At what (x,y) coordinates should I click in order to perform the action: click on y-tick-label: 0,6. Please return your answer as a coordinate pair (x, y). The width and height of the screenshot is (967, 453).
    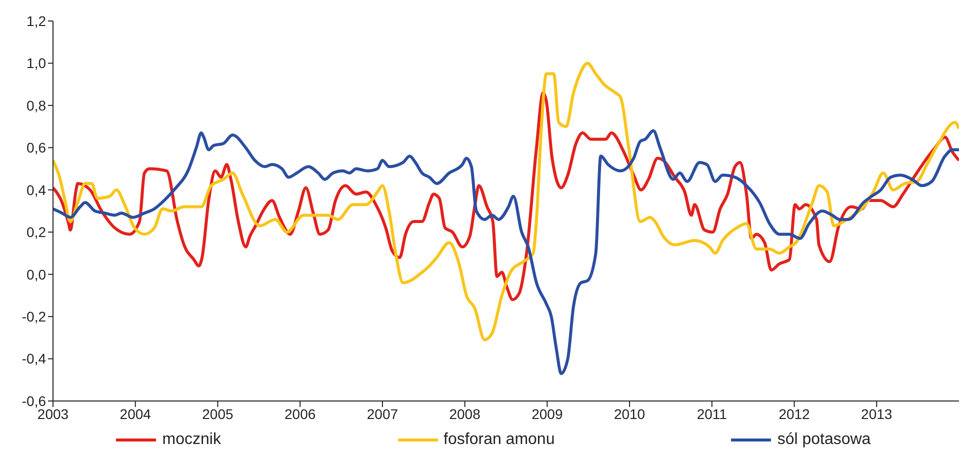
    Looking at the image, I should click on (36, 148).